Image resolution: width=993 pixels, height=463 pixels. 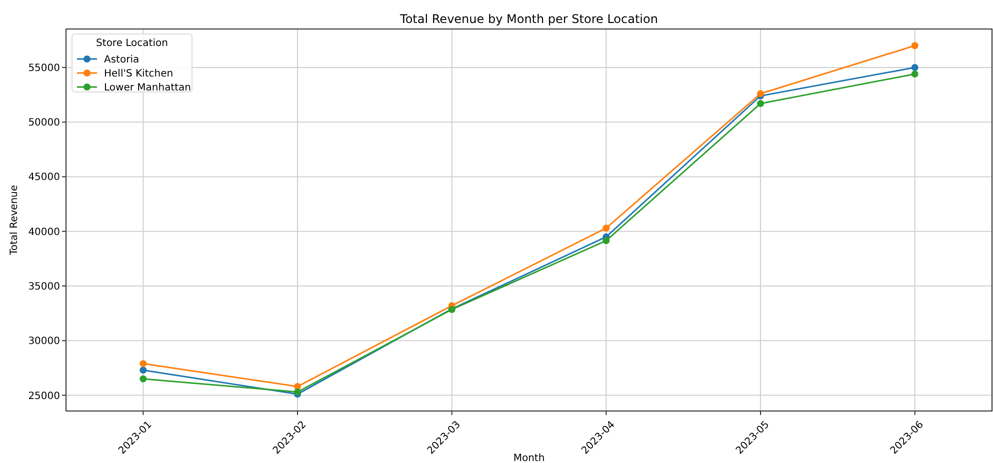 I want to click on legend-label: Hell'S Kitchen, so click(x=139, y=74).